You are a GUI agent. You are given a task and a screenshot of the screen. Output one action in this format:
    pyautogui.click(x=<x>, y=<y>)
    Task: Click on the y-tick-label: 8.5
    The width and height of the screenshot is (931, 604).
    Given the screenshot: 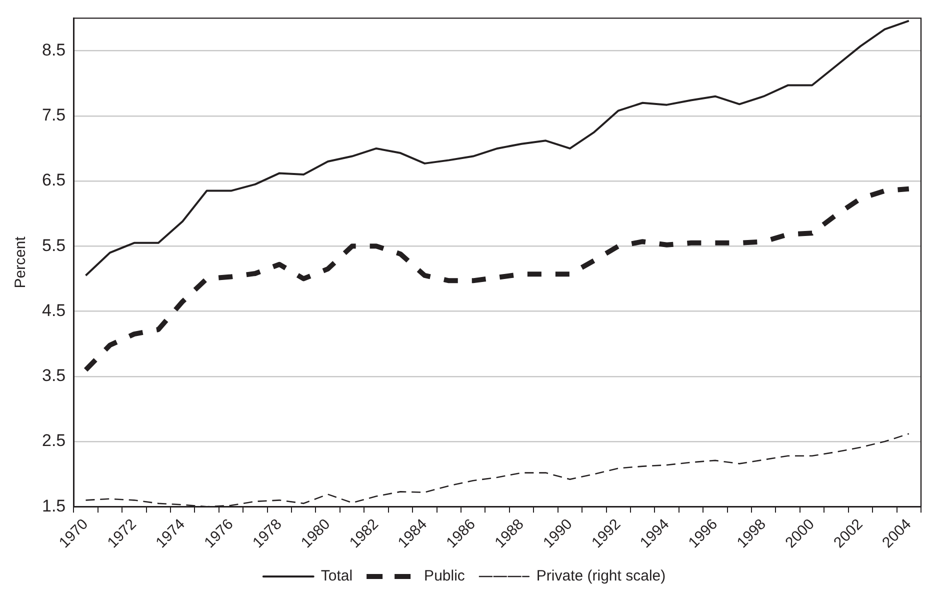 What is the action you would take?
    pyautogui.click(x=54, y=50)
    